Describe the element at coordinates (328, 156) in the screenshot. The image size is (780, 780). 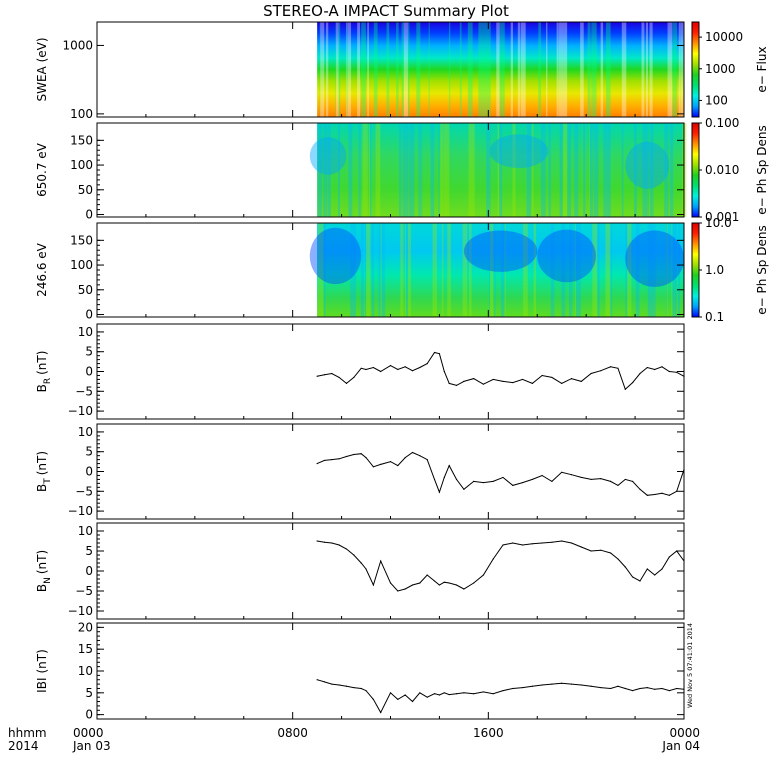
I see `heat-blob` at that location.